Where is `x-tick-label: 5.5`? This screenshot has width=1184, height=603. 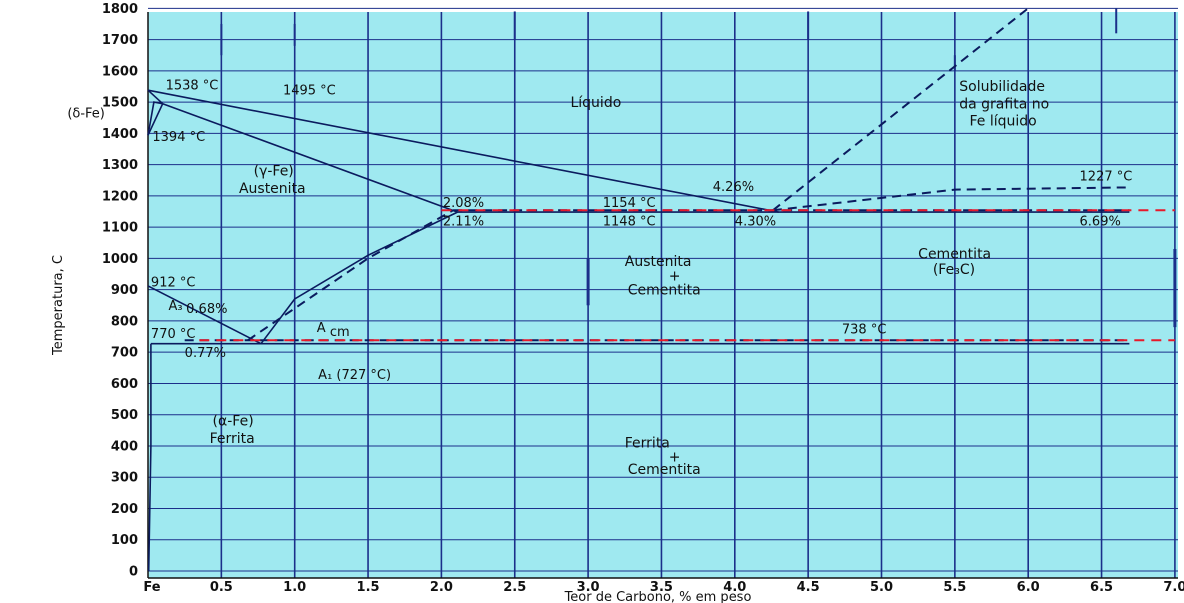
x-tick-label: 5.5 is located at coordinates (954, 587).